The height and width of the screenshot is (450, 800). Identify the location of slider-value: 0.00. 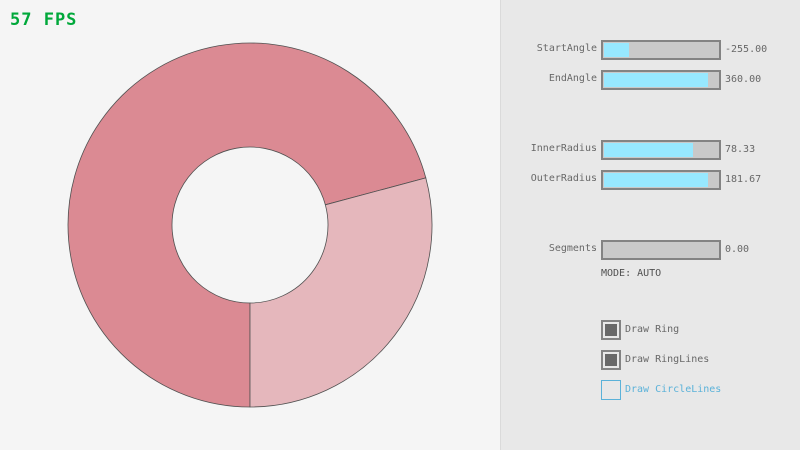
(737, 249).